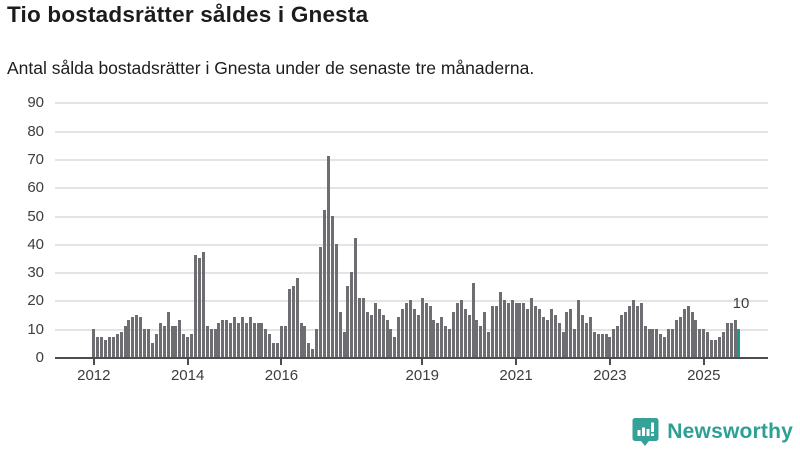  I want to click on y-axis-label-50: 50, so click(35, 216).